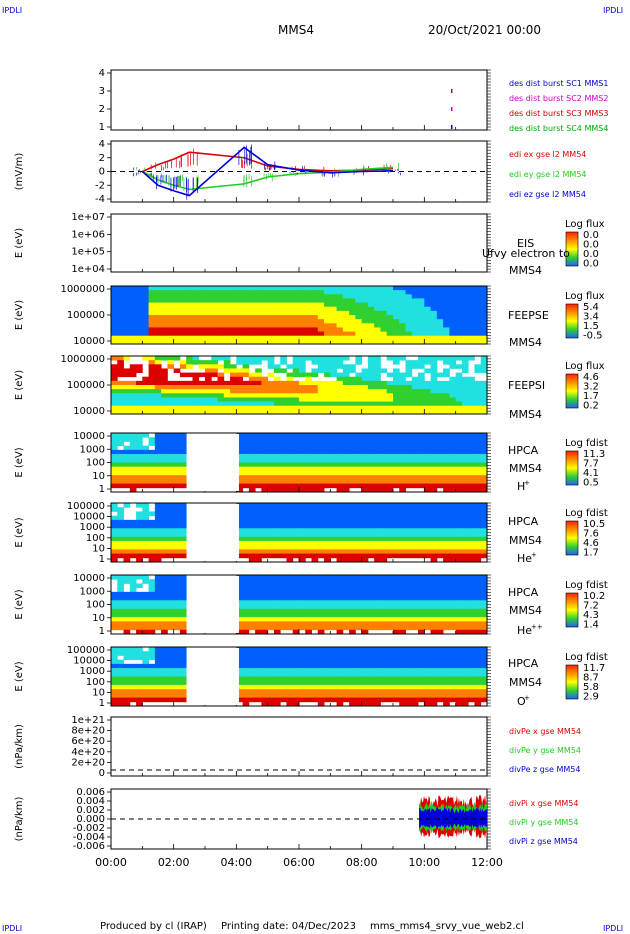 The width and height of the screenshot is (630, 934). What do you see at coordinates (591, 396) in the screenshot?
I see `feepsi-cbar-tick: 1.7` at bounding box center [591, 396].